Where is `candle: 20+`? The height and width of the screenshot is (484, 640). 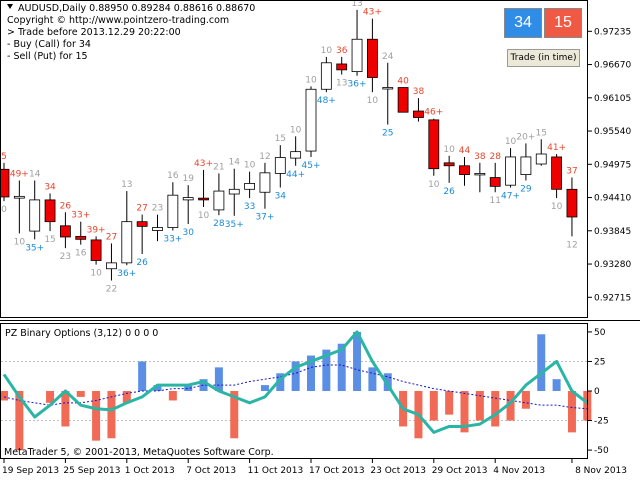
candle: 20+ is located at coordinates (525, 156).